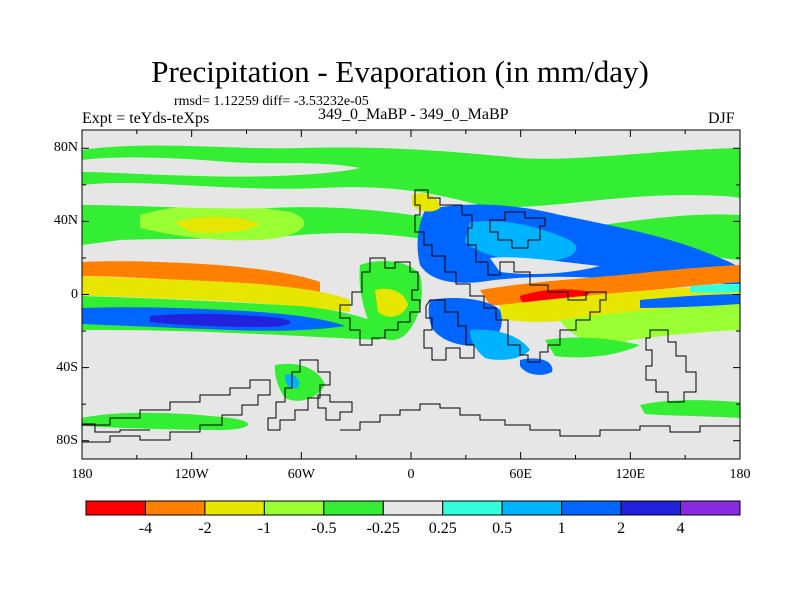  What do you see at coordinates (517, 230) in the screenshot?
I see `coastline-siberia` at bounding box center [517, 230].